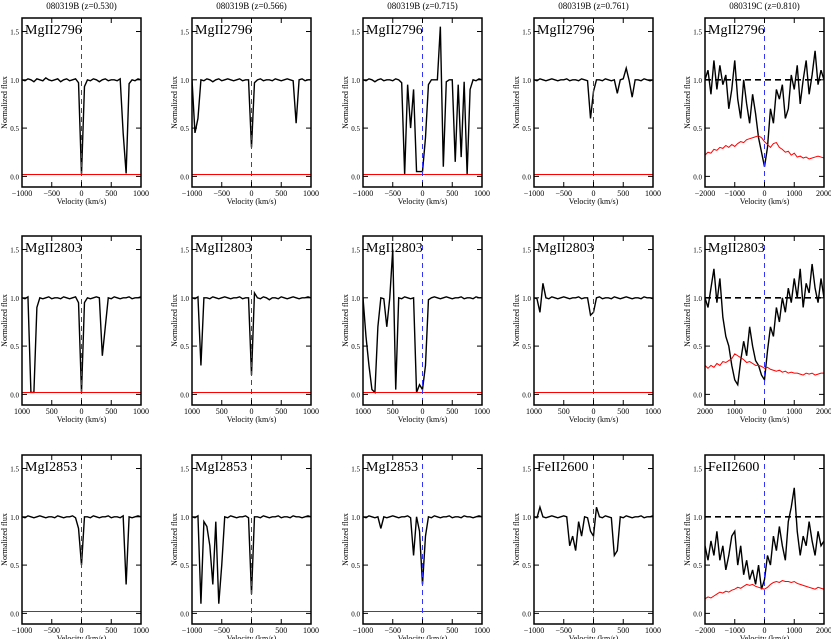  What do you see at coordinates (251, 6) in the screenshot?
I see `panel-title: 080319B (z=0.566)` at bounding box center [251, 6].